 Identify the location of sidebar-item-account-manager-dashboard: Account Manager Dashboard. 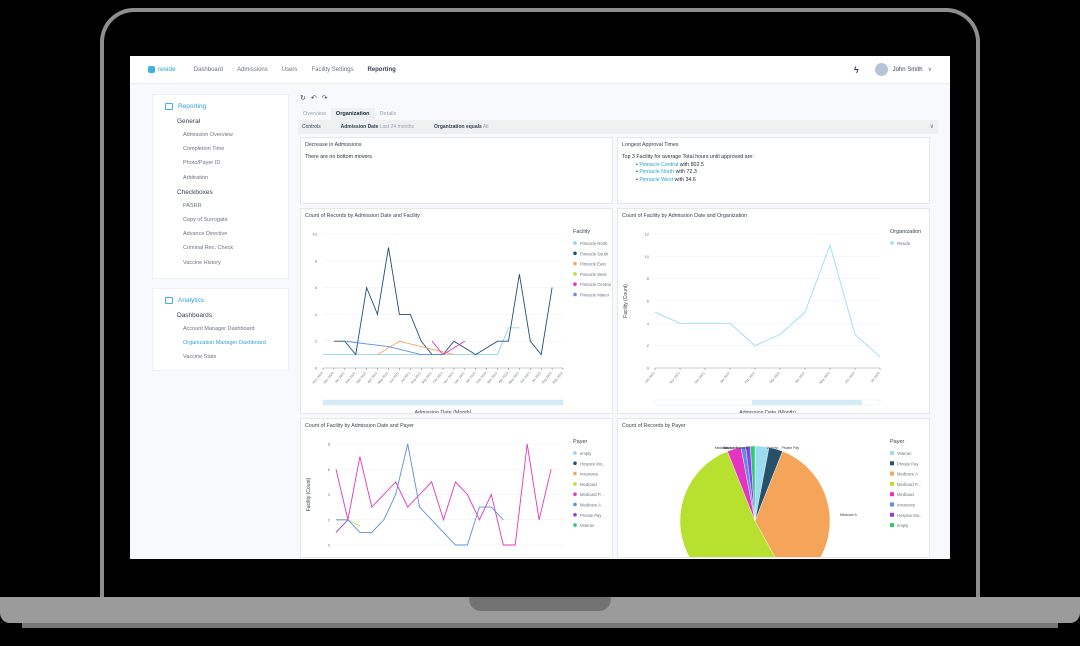
(219, 328).